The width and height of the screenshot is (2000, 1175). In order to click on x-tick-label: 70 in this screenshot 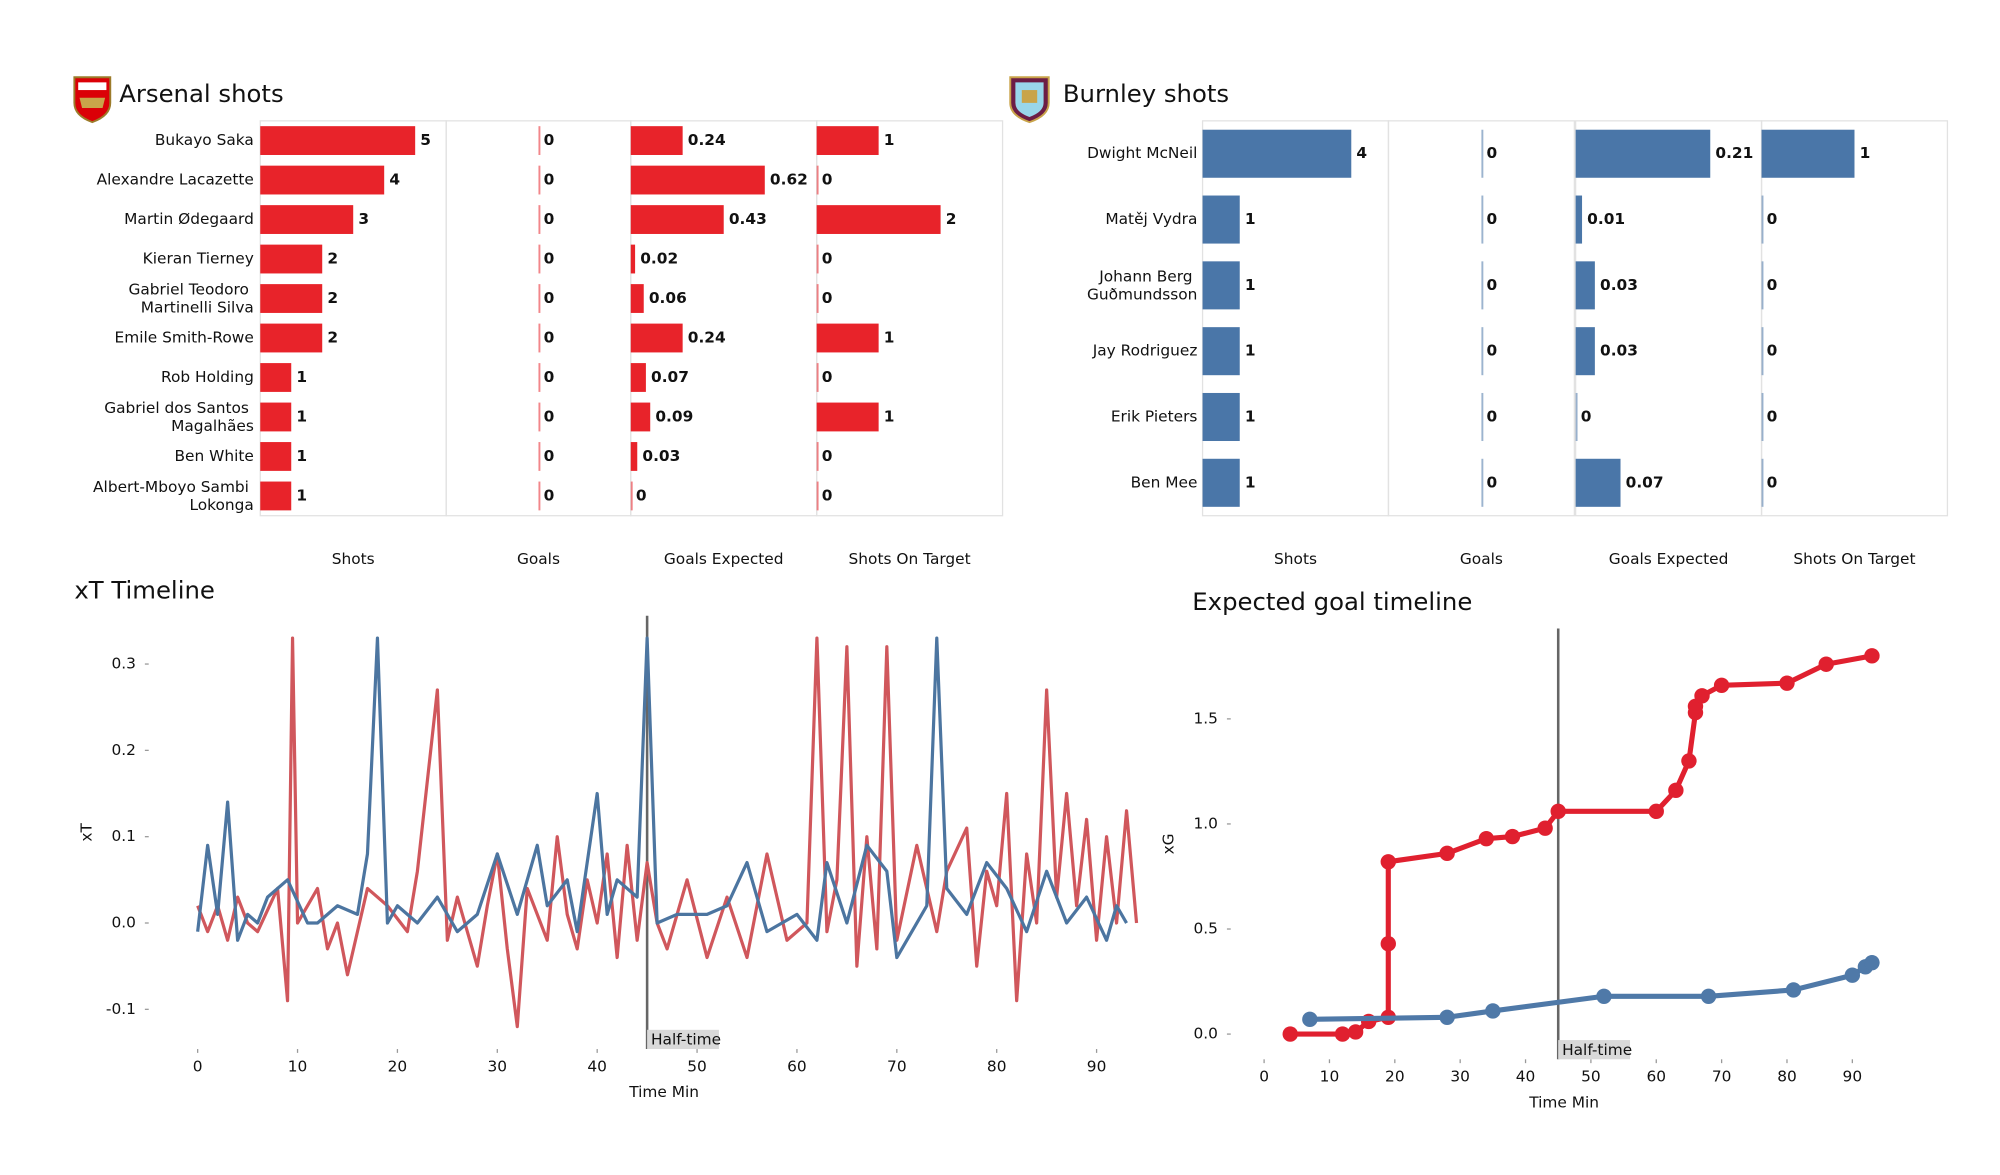, I will do `click(1722, 1077)`.